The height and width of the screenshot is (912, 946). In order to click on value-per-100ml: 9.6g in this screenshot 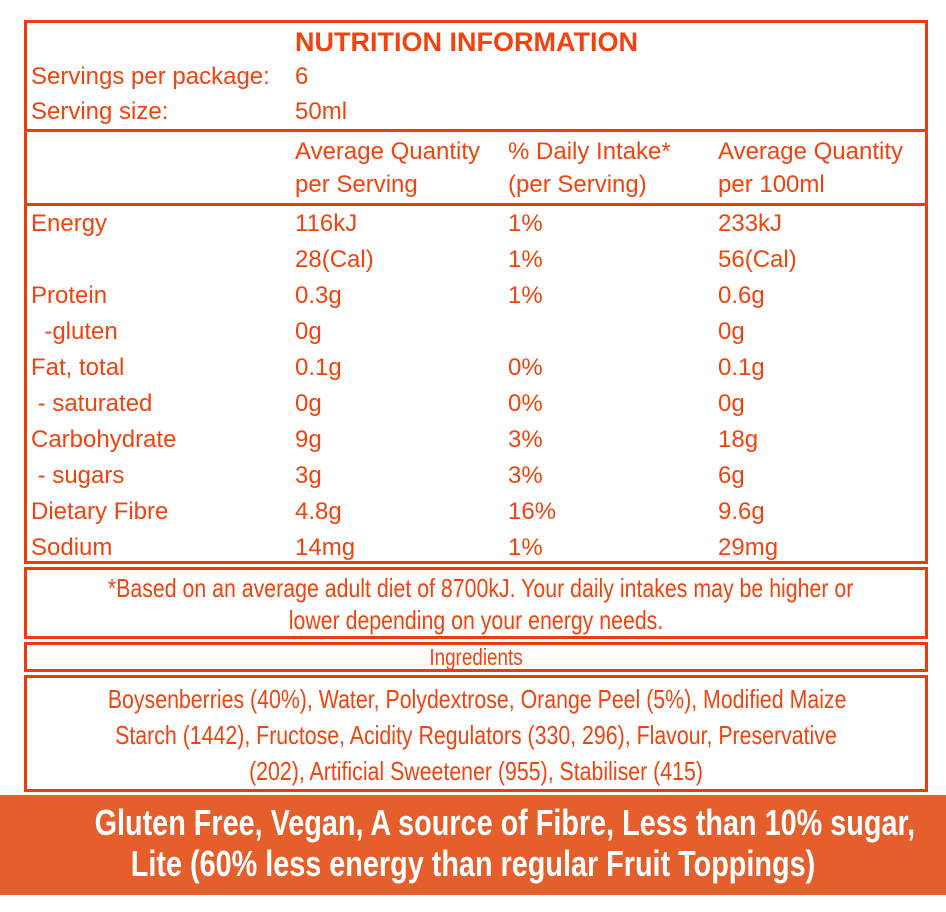, I will do `click(741, 511)`.